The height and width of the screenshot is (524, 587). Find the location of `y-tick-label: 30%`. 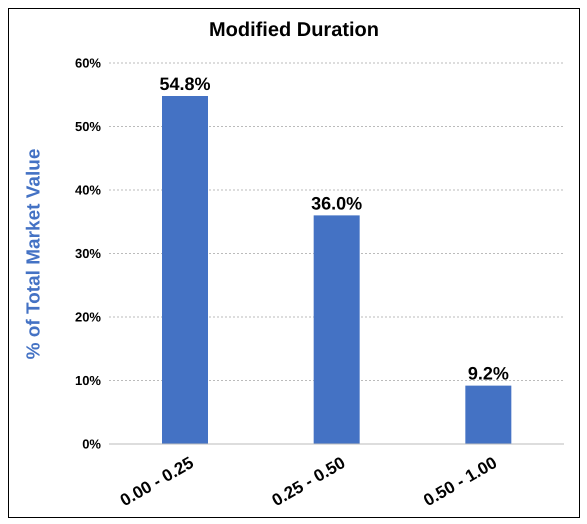

y-tick-label: 30% is located at coordinates (88, 254).